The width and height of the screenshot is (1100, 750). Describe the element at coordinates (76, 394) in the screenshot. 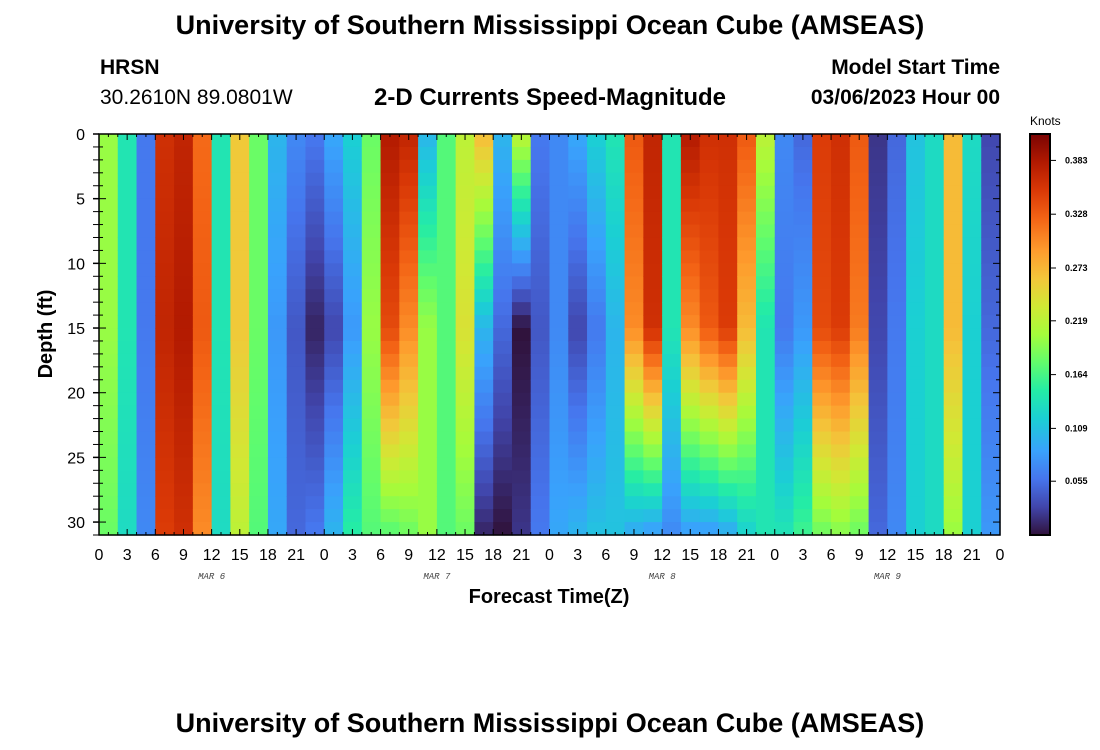

I see `y-tick-label: 20` at that location.